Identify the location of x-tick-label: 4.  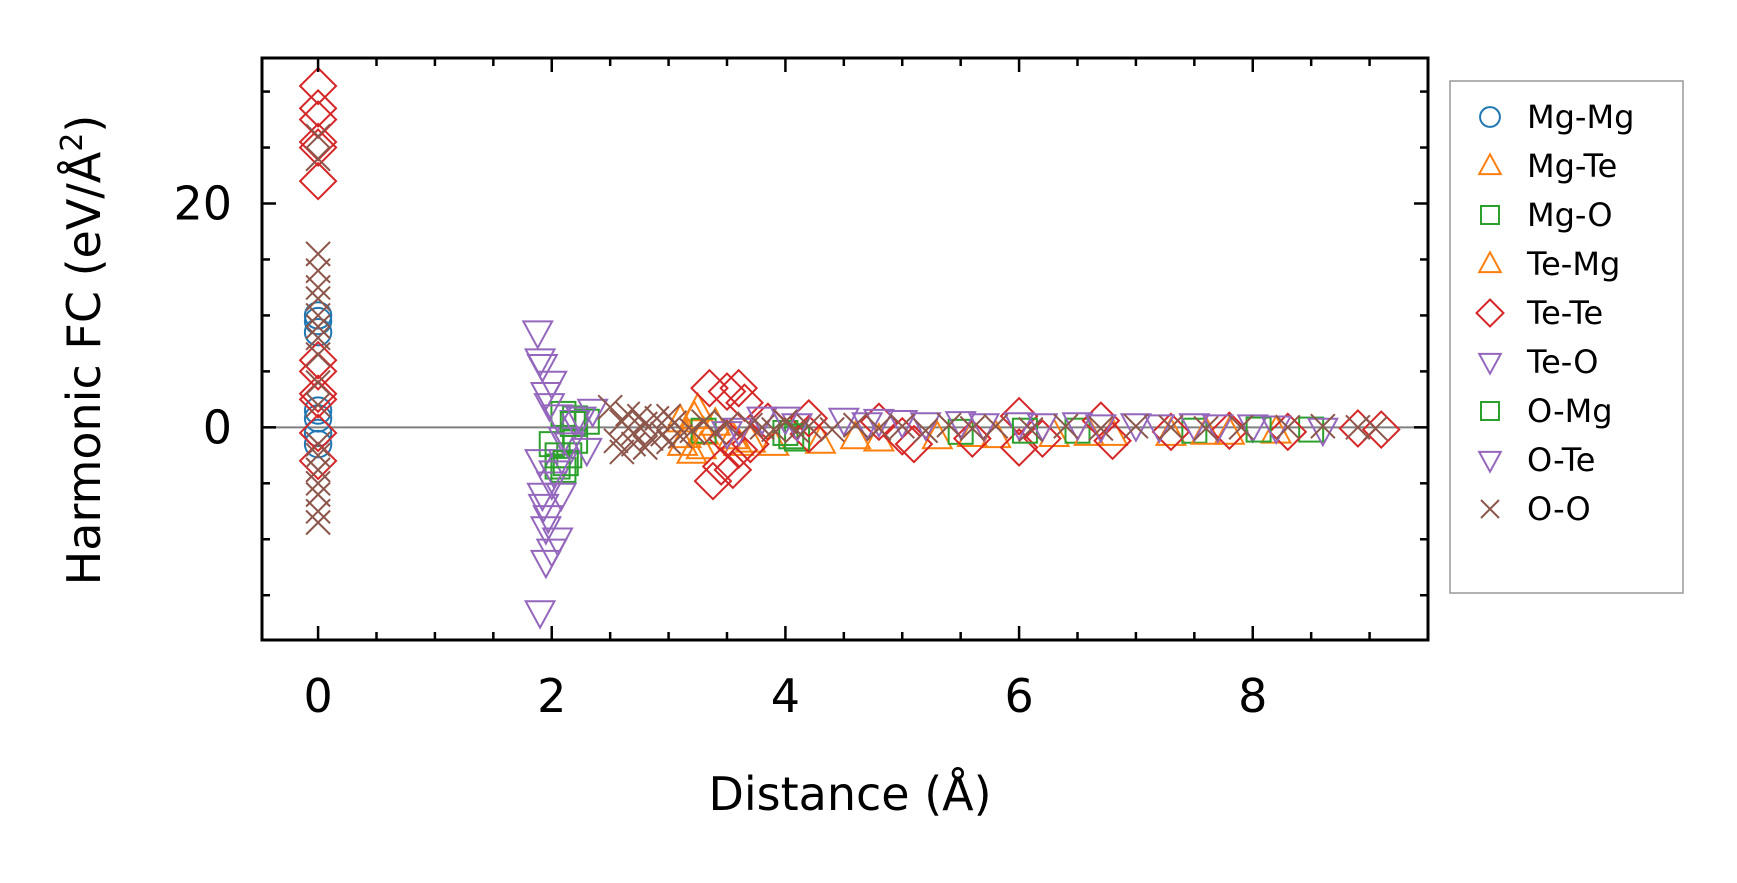
(785, 696).